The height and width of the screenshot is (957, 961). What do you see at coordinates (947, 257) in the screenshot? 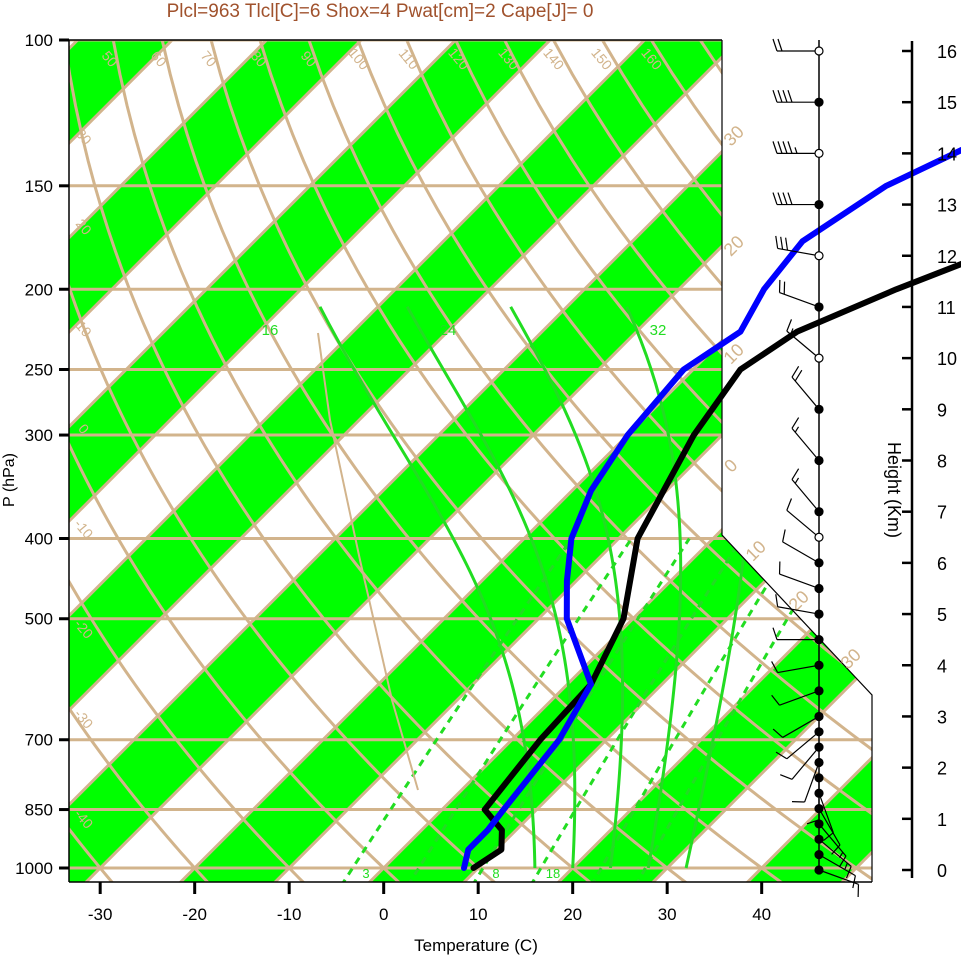
I see `height-tick-label: 12` at bounding box center [947, 257].